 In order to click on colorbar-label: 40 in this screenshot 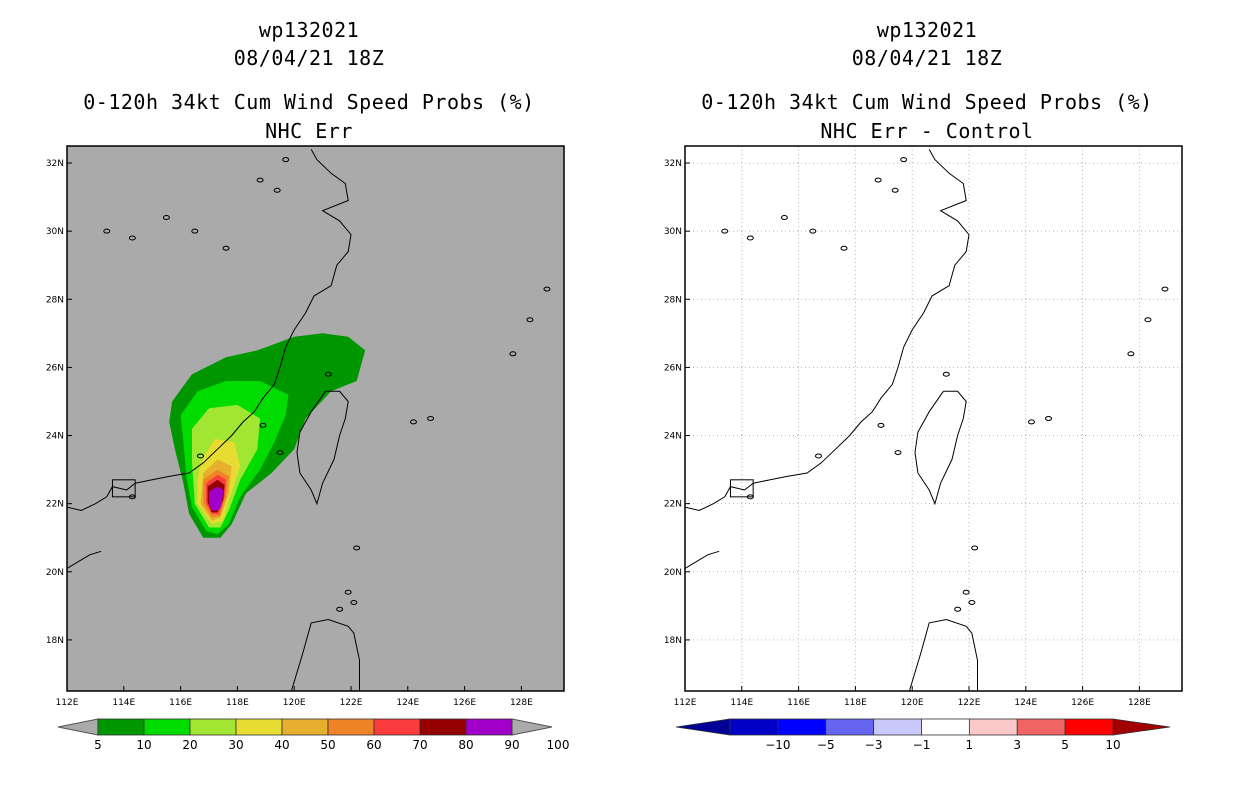, I will do `click(281, 745)`.